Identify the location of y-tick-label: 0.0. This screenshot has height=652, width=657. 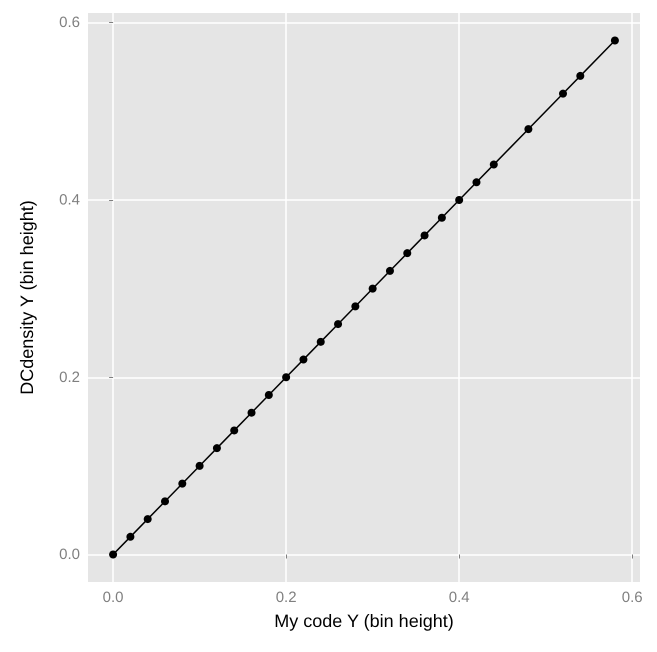
(69, 555).